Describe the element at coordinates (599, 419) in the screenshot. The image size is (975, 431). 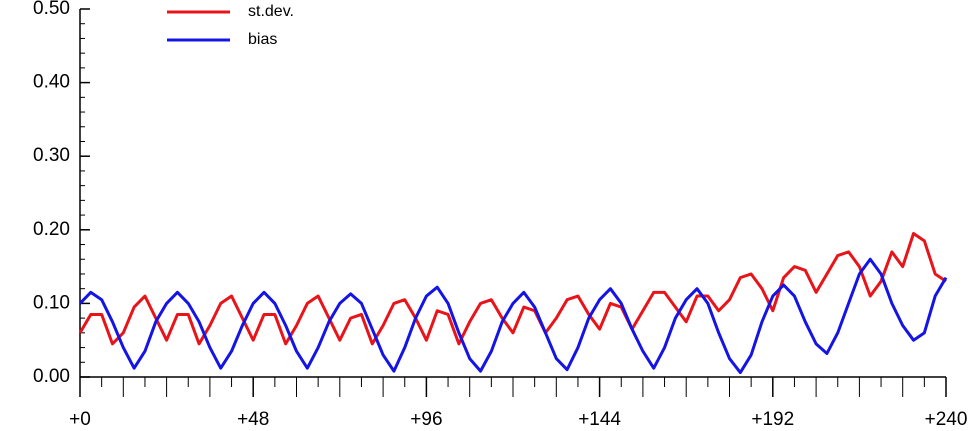
I see `x-tick-label: +144` at that location.